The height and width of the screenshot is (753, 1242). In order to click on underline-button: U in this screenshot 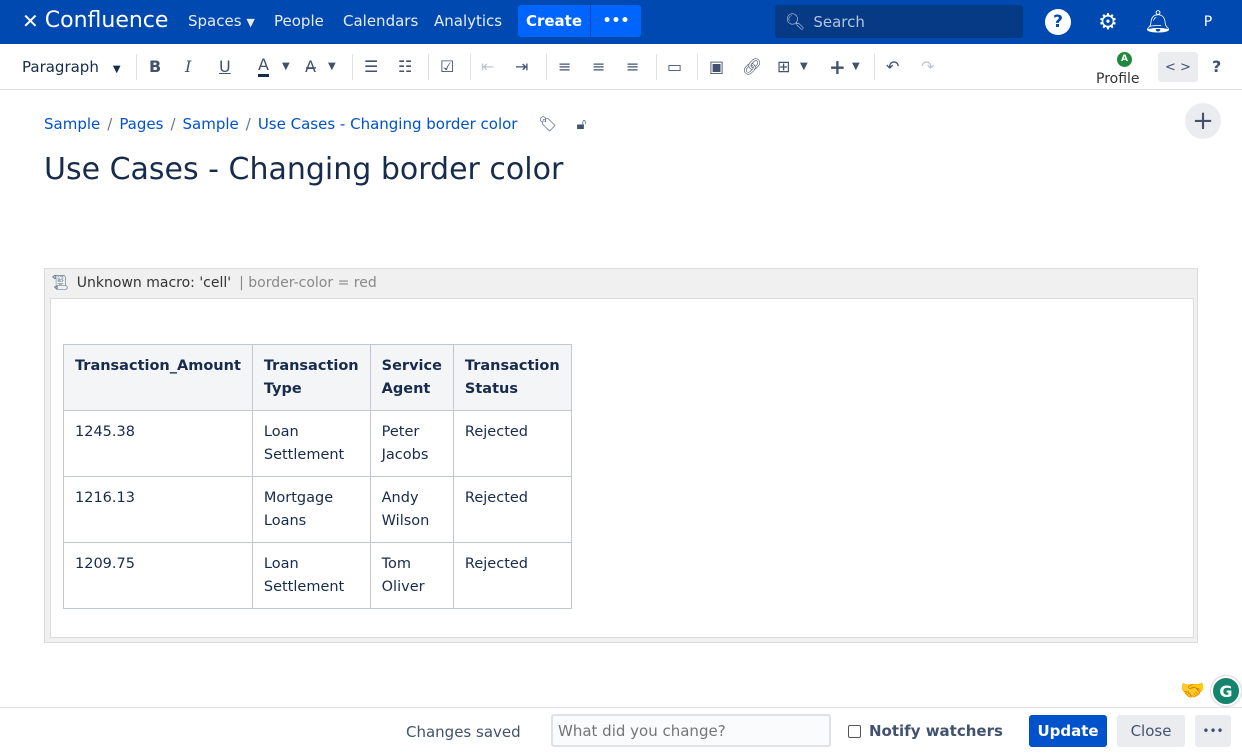, I will do `click(225, 66)`.